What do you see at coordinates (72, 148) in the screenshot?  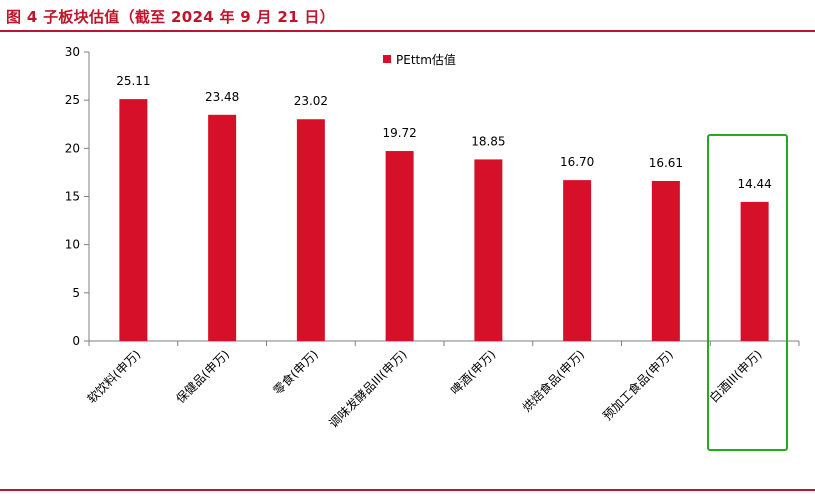 I see `y-tick-label: 20` at bounding box center [72, 148].